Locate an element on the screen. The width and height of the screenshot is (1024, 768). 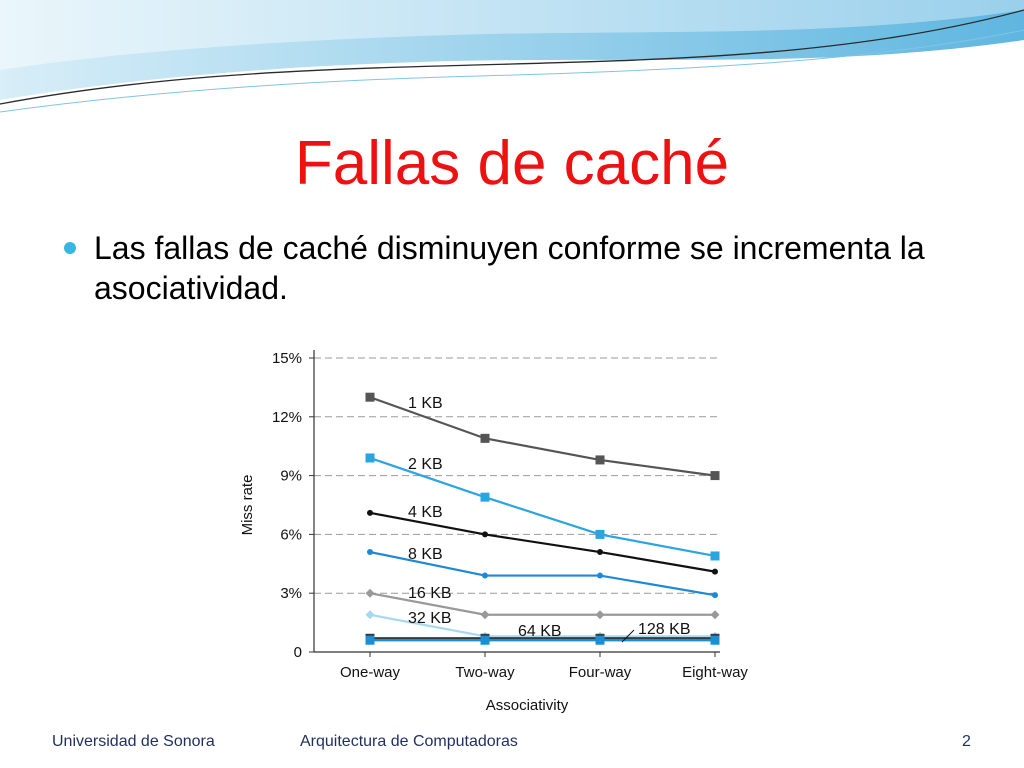
y-tick-label: 12% is located at coordinates (287, 417).